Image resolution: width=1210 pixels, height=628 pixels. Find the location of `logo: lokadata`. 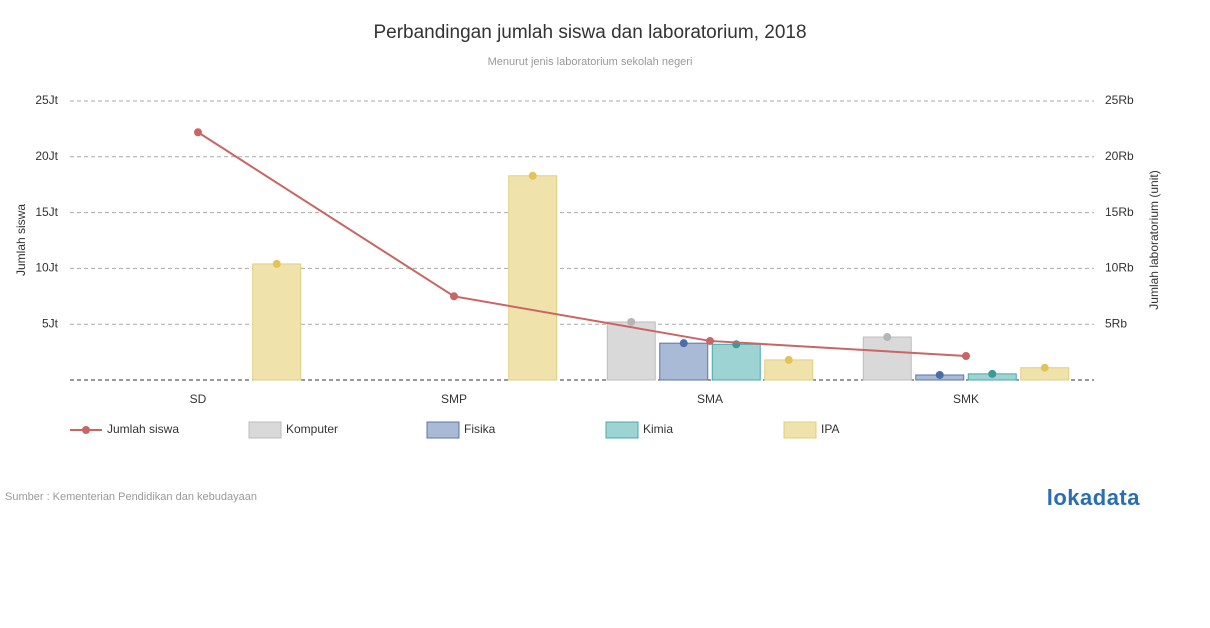

logo: lokadata is located at coordinates (1094, 497).